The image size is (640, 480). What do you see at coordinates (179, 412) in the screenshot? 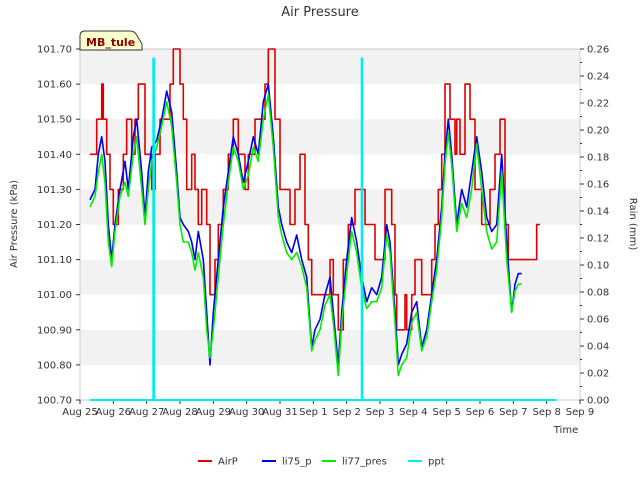
I see `x-tick-label: Aug 28` at bounding box center [179, 412].